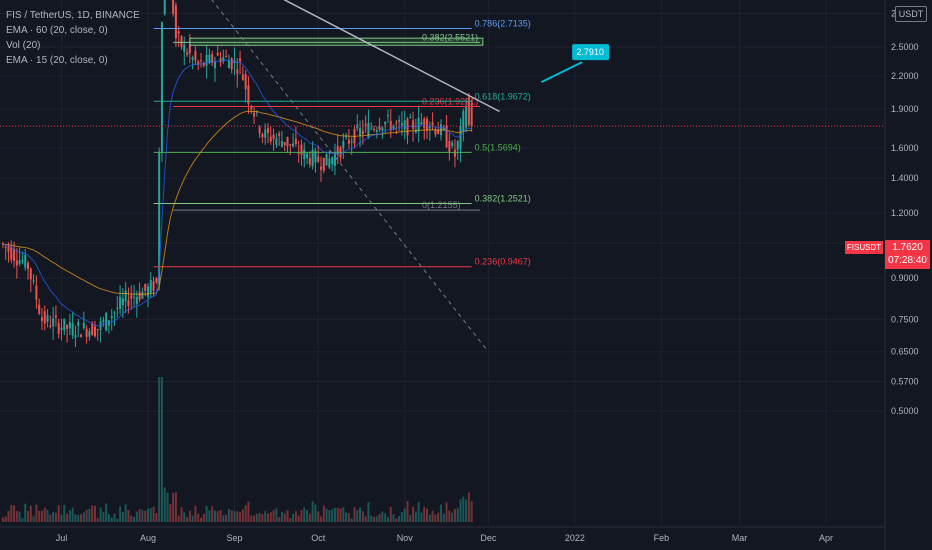 The height and width of the screenshot is (550, 932). Describe the element at coordinates (575, 538) in the screenshot. I see `x-tick-label: 2022` at that location.